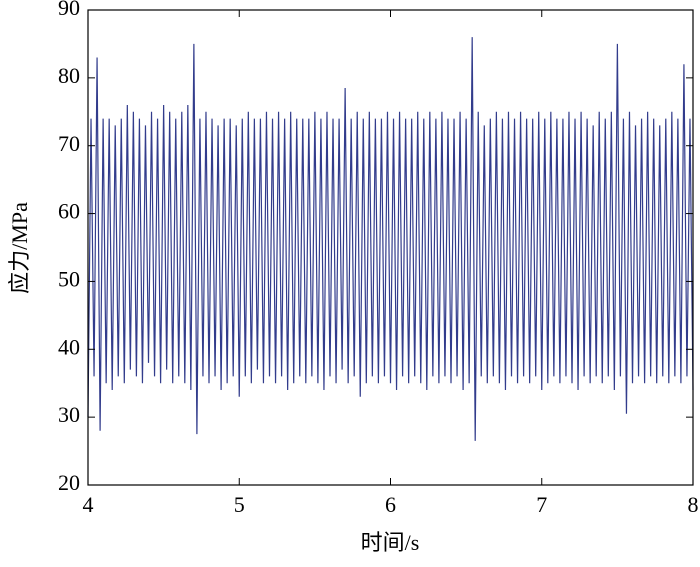  Describe the element at coordinates (19, 248) in the screenshot. I see `y-axis-label: 应力/MPa` at that location.